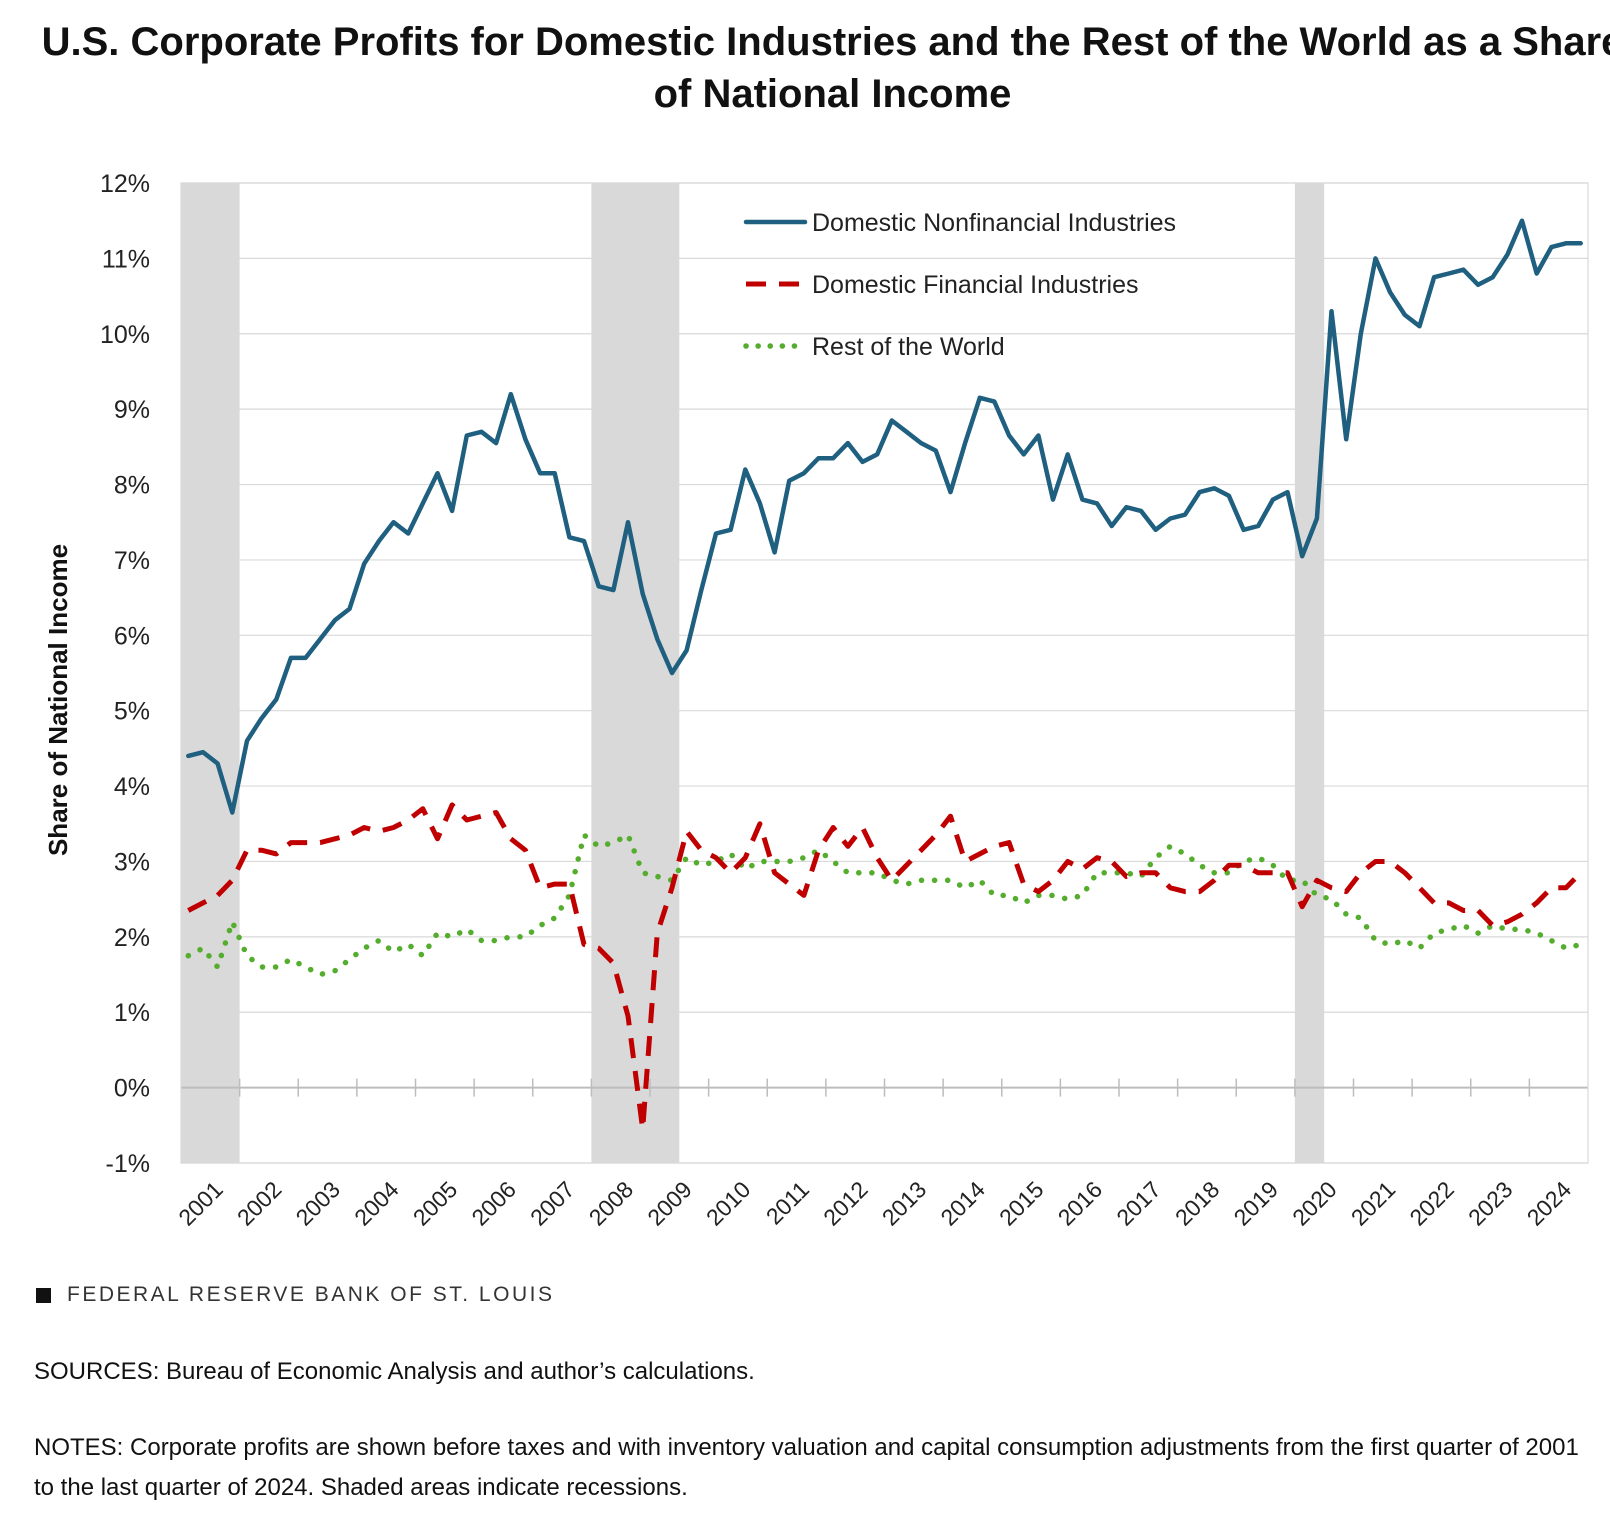 This screenshot has width=1610, height=1516. What do you see at coordinates (975, 285) in the screenshot?
I see `legend-label-2: Domestic Financial Industries` at bounding box center [975, 285].